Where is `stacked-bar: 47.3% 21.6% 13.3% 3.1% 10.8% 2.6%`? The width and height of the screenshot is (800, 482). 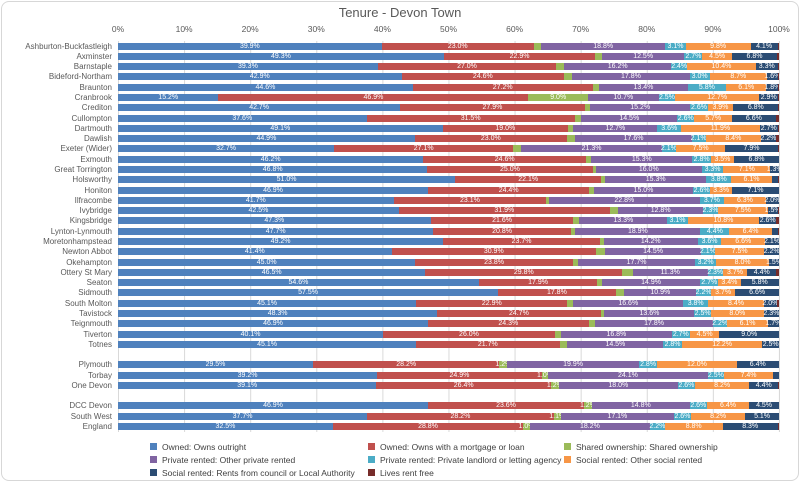
stacked-bar: 47.3% 21.6% 13.3% 3.1% 10.8% 2.6% is located at coordinates (448, 221).